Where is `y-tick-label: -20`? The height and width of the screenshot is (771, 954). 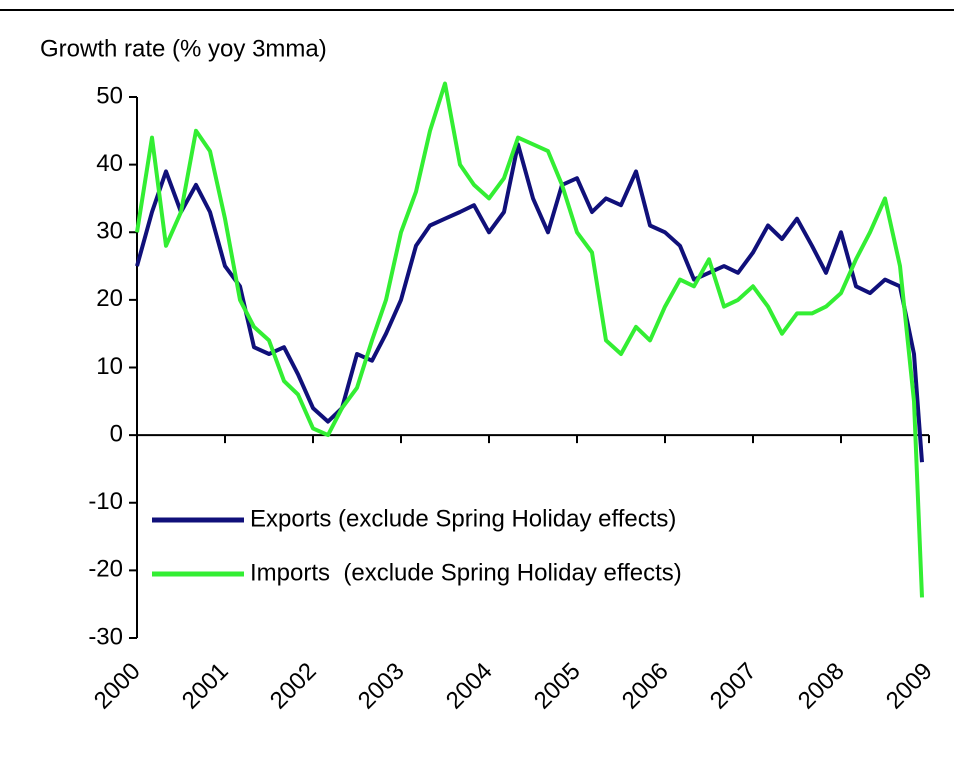
y-tick-label: -20 is located at coordinates (105, 569).